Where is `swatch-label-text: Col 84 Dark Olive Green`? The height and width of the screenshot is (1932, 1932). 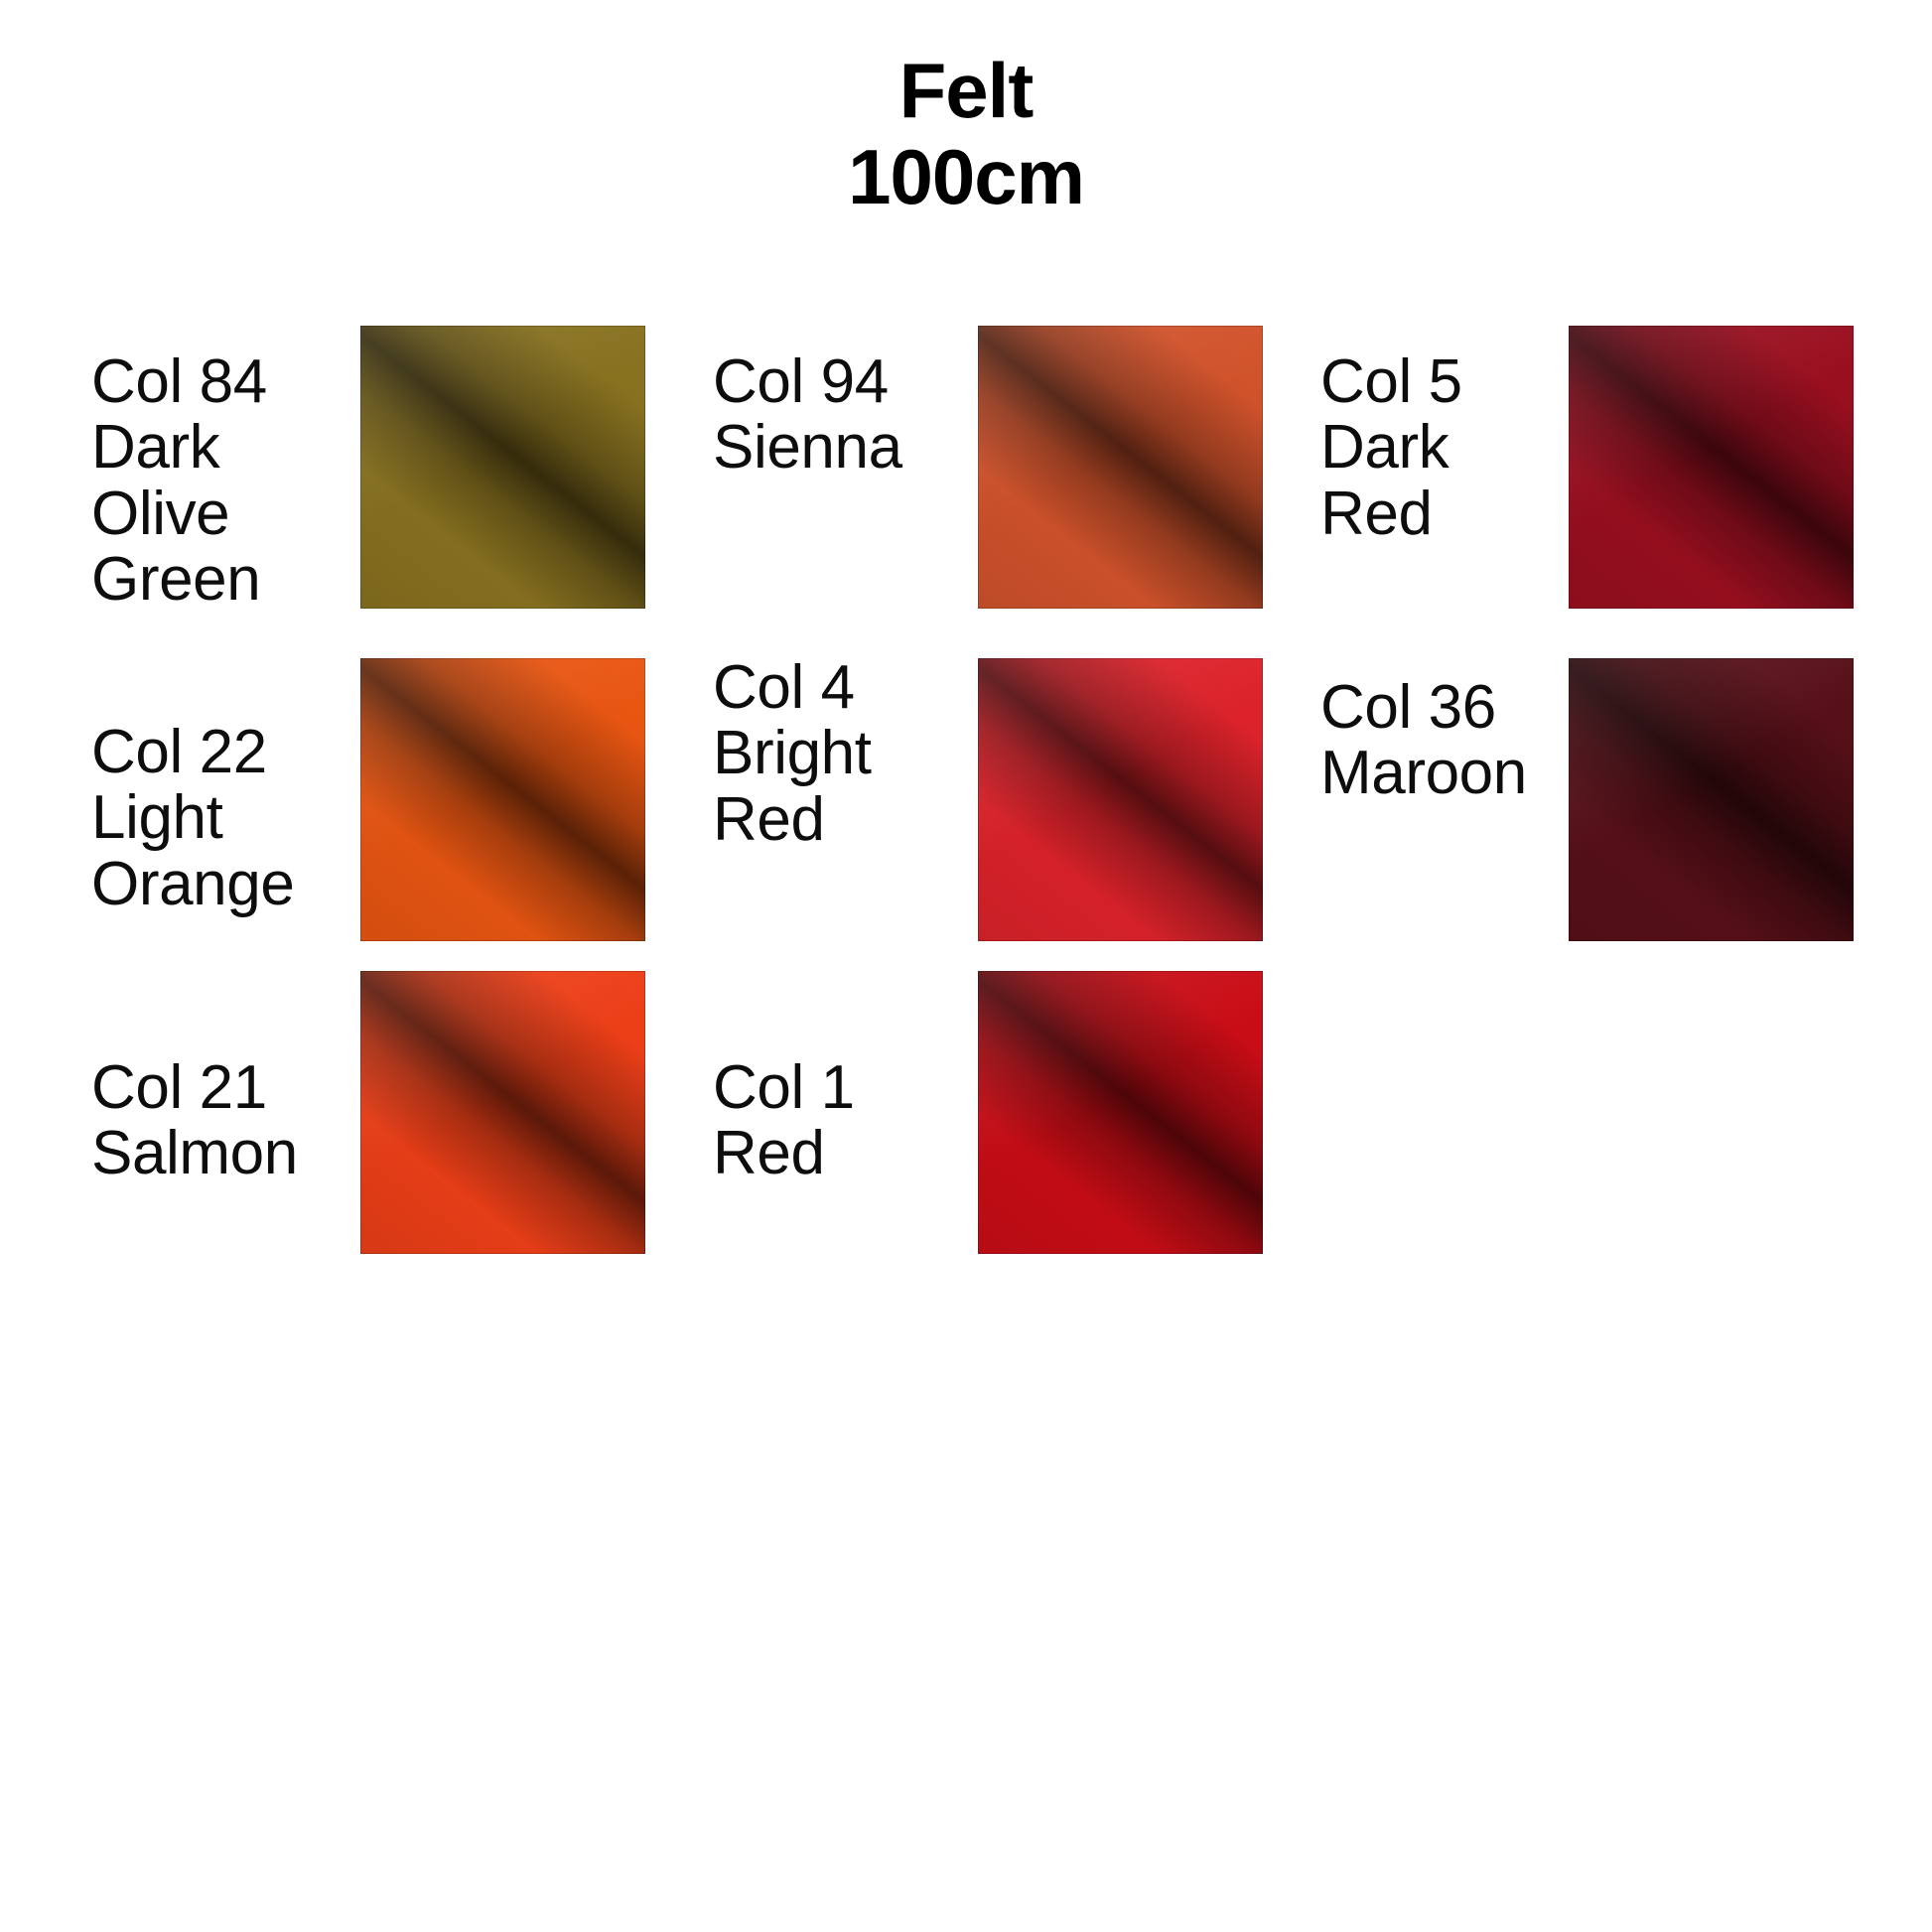 swatch-label-text: Col 84 Dark Olive Green is located at coordinates (179, 481).